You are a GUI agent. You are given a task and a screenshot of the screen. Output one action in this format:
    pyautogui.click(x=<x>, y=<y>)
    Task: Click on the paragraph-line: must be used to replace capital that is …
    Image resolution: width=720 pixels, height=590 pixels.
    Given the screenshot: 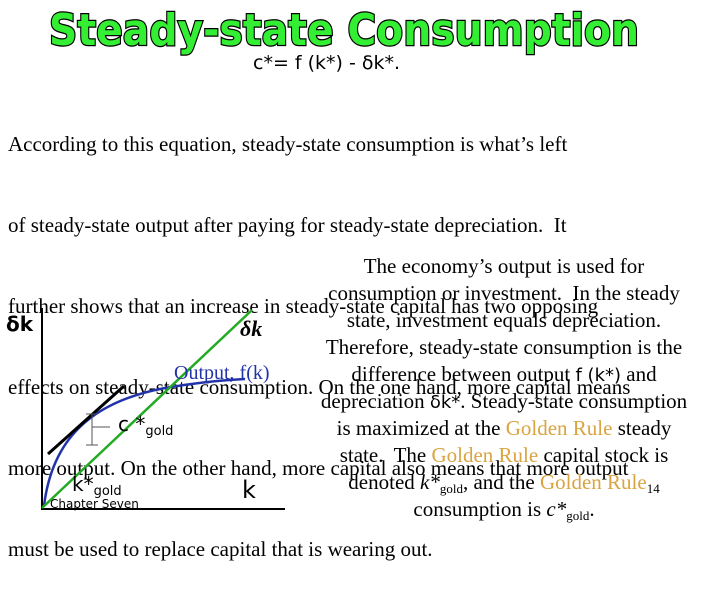 What is the action you would take?
    pyautogui.click(x=220, y=549)
    